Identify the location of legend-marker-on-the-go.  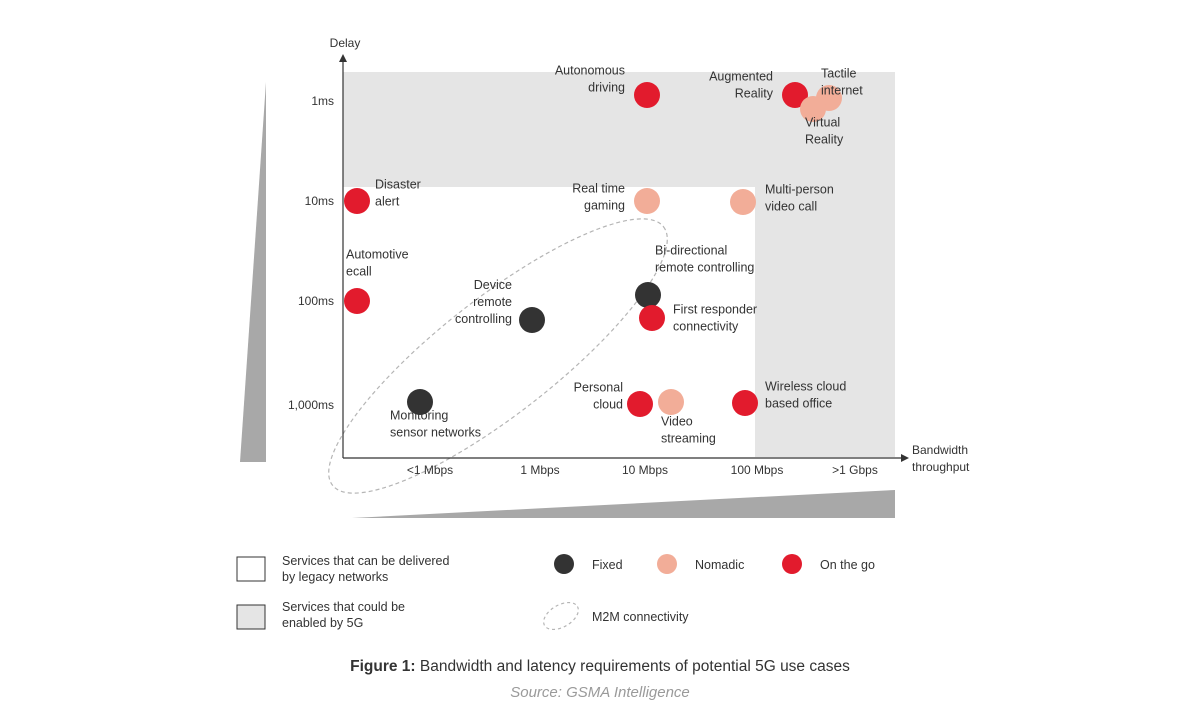
(792, 564).